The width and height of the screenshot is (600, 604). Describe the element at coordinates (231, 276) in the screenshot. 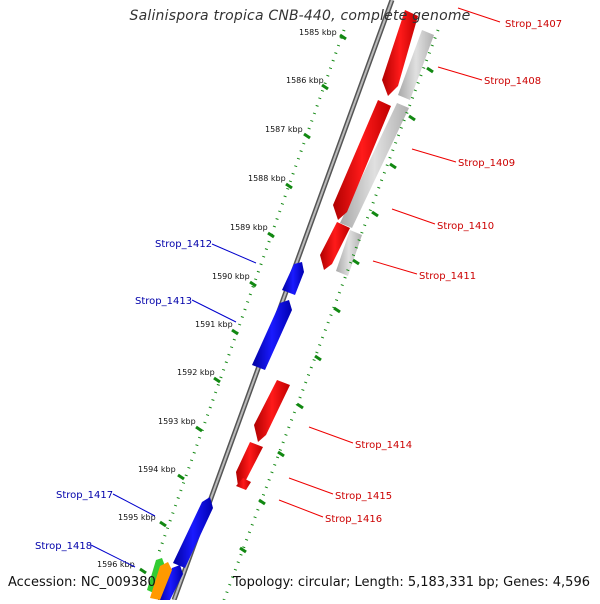

I see `kbp-tick-label: 1590 kbp` at that location.